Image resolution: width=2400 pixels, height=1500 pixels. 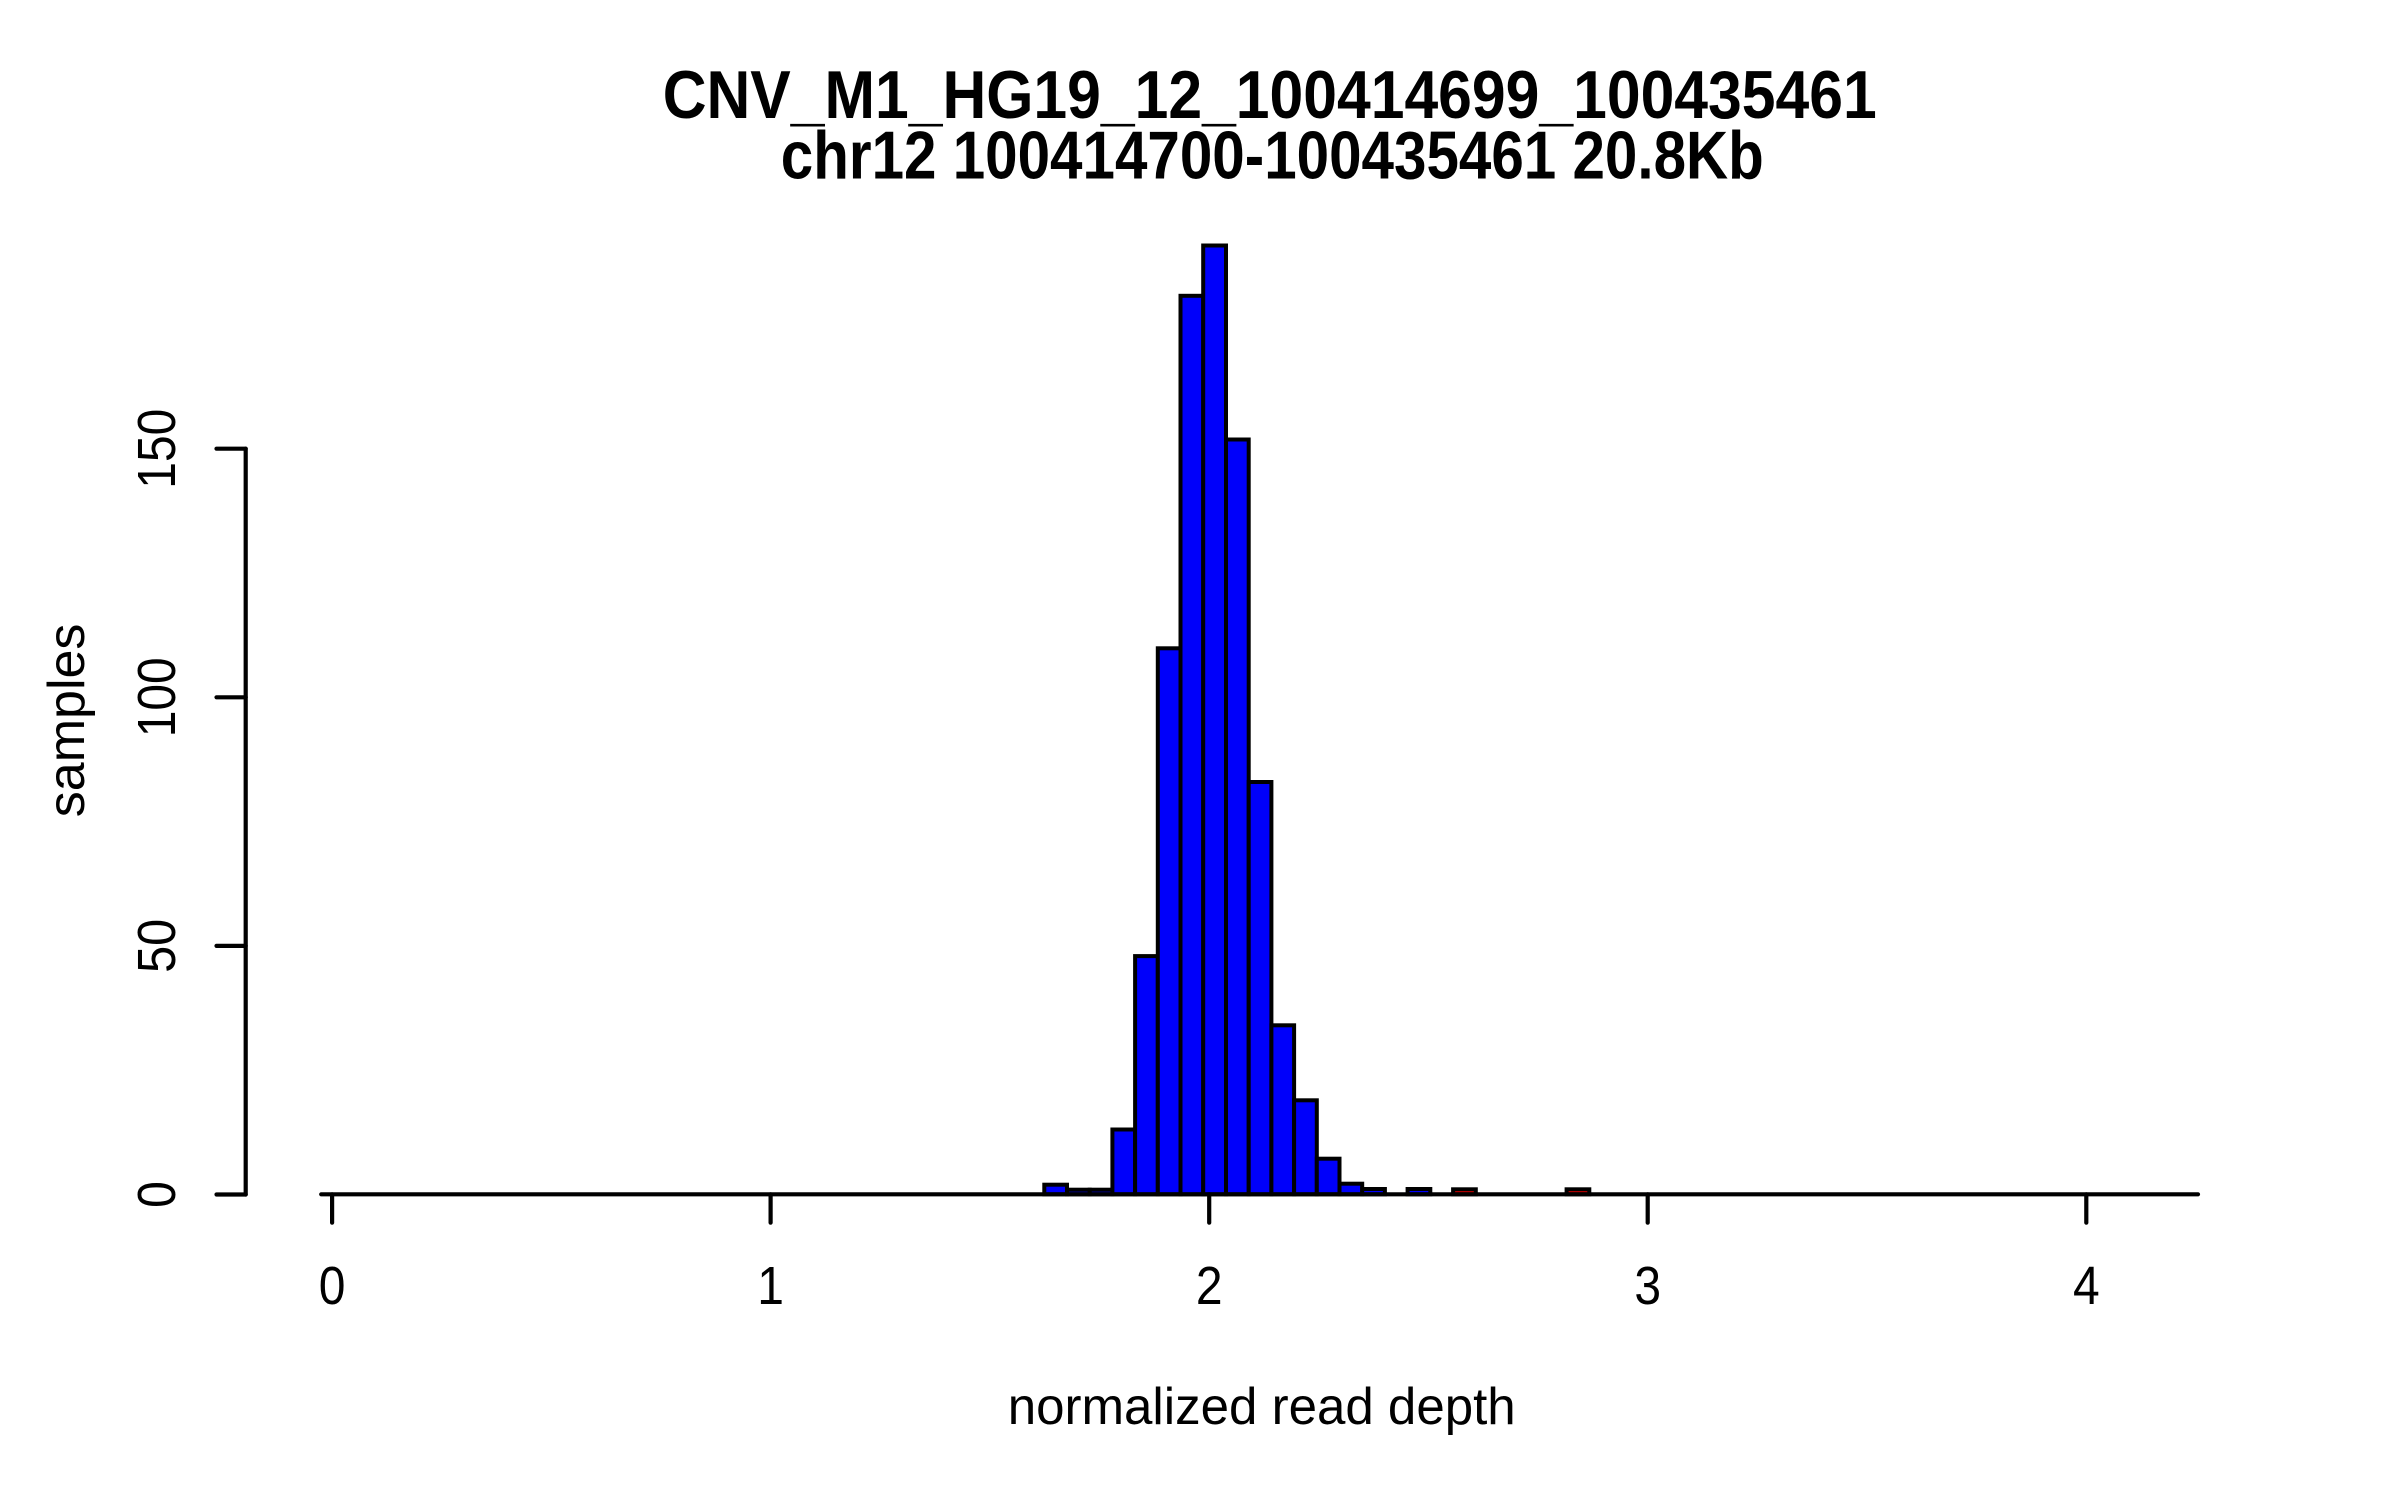 What do you see at coordinates (2086, 1286) in the screenshot?
I see `svg-text: 4` at bounding box center [2086, 1286].